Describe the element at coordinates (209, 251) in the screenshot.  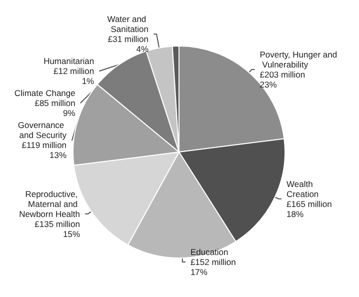
I see `slice-label: Education` at that location.